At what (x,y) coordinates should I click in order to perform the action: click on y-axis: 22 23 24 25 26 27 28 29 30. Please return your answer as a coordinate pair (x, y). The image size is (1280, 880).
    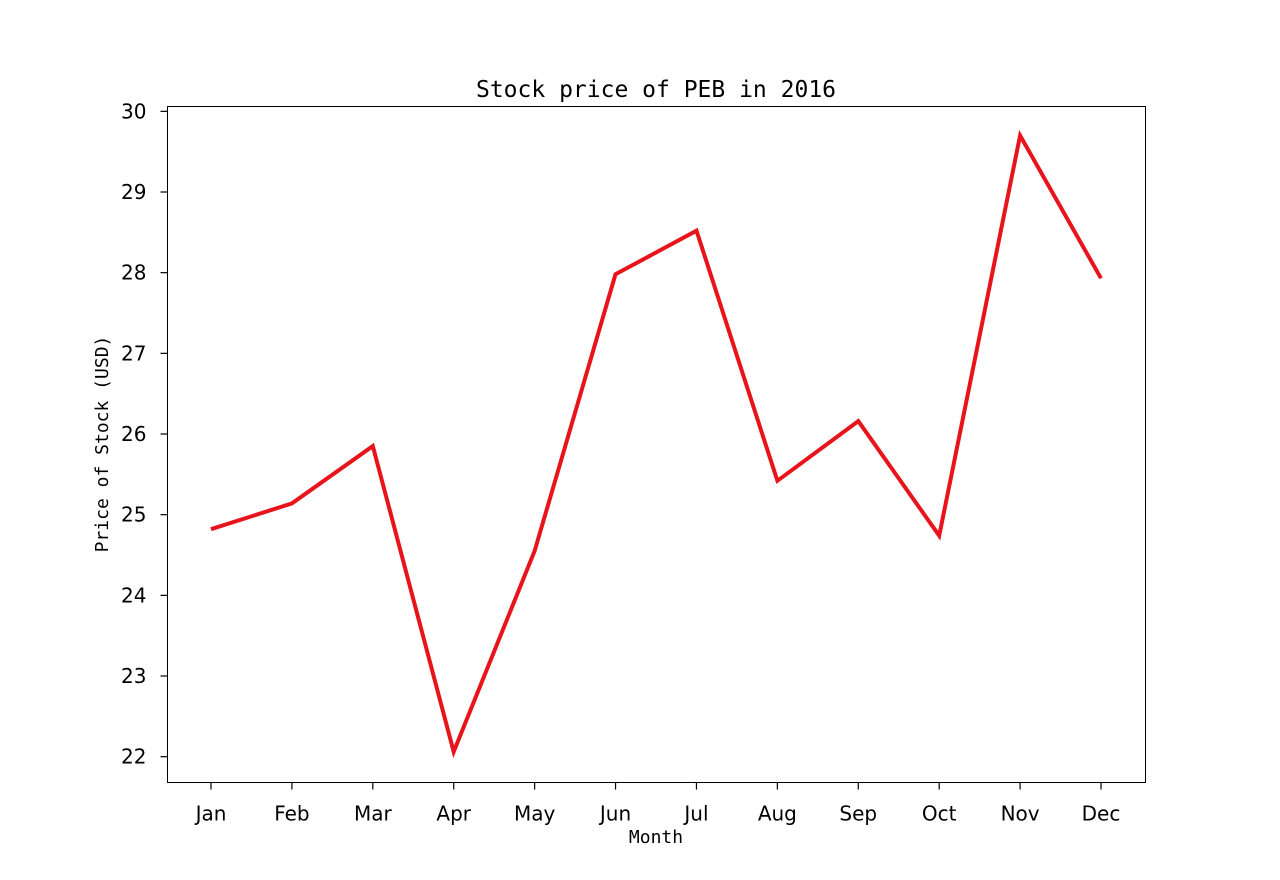
    Looking at the image, I should click on (144, 434).